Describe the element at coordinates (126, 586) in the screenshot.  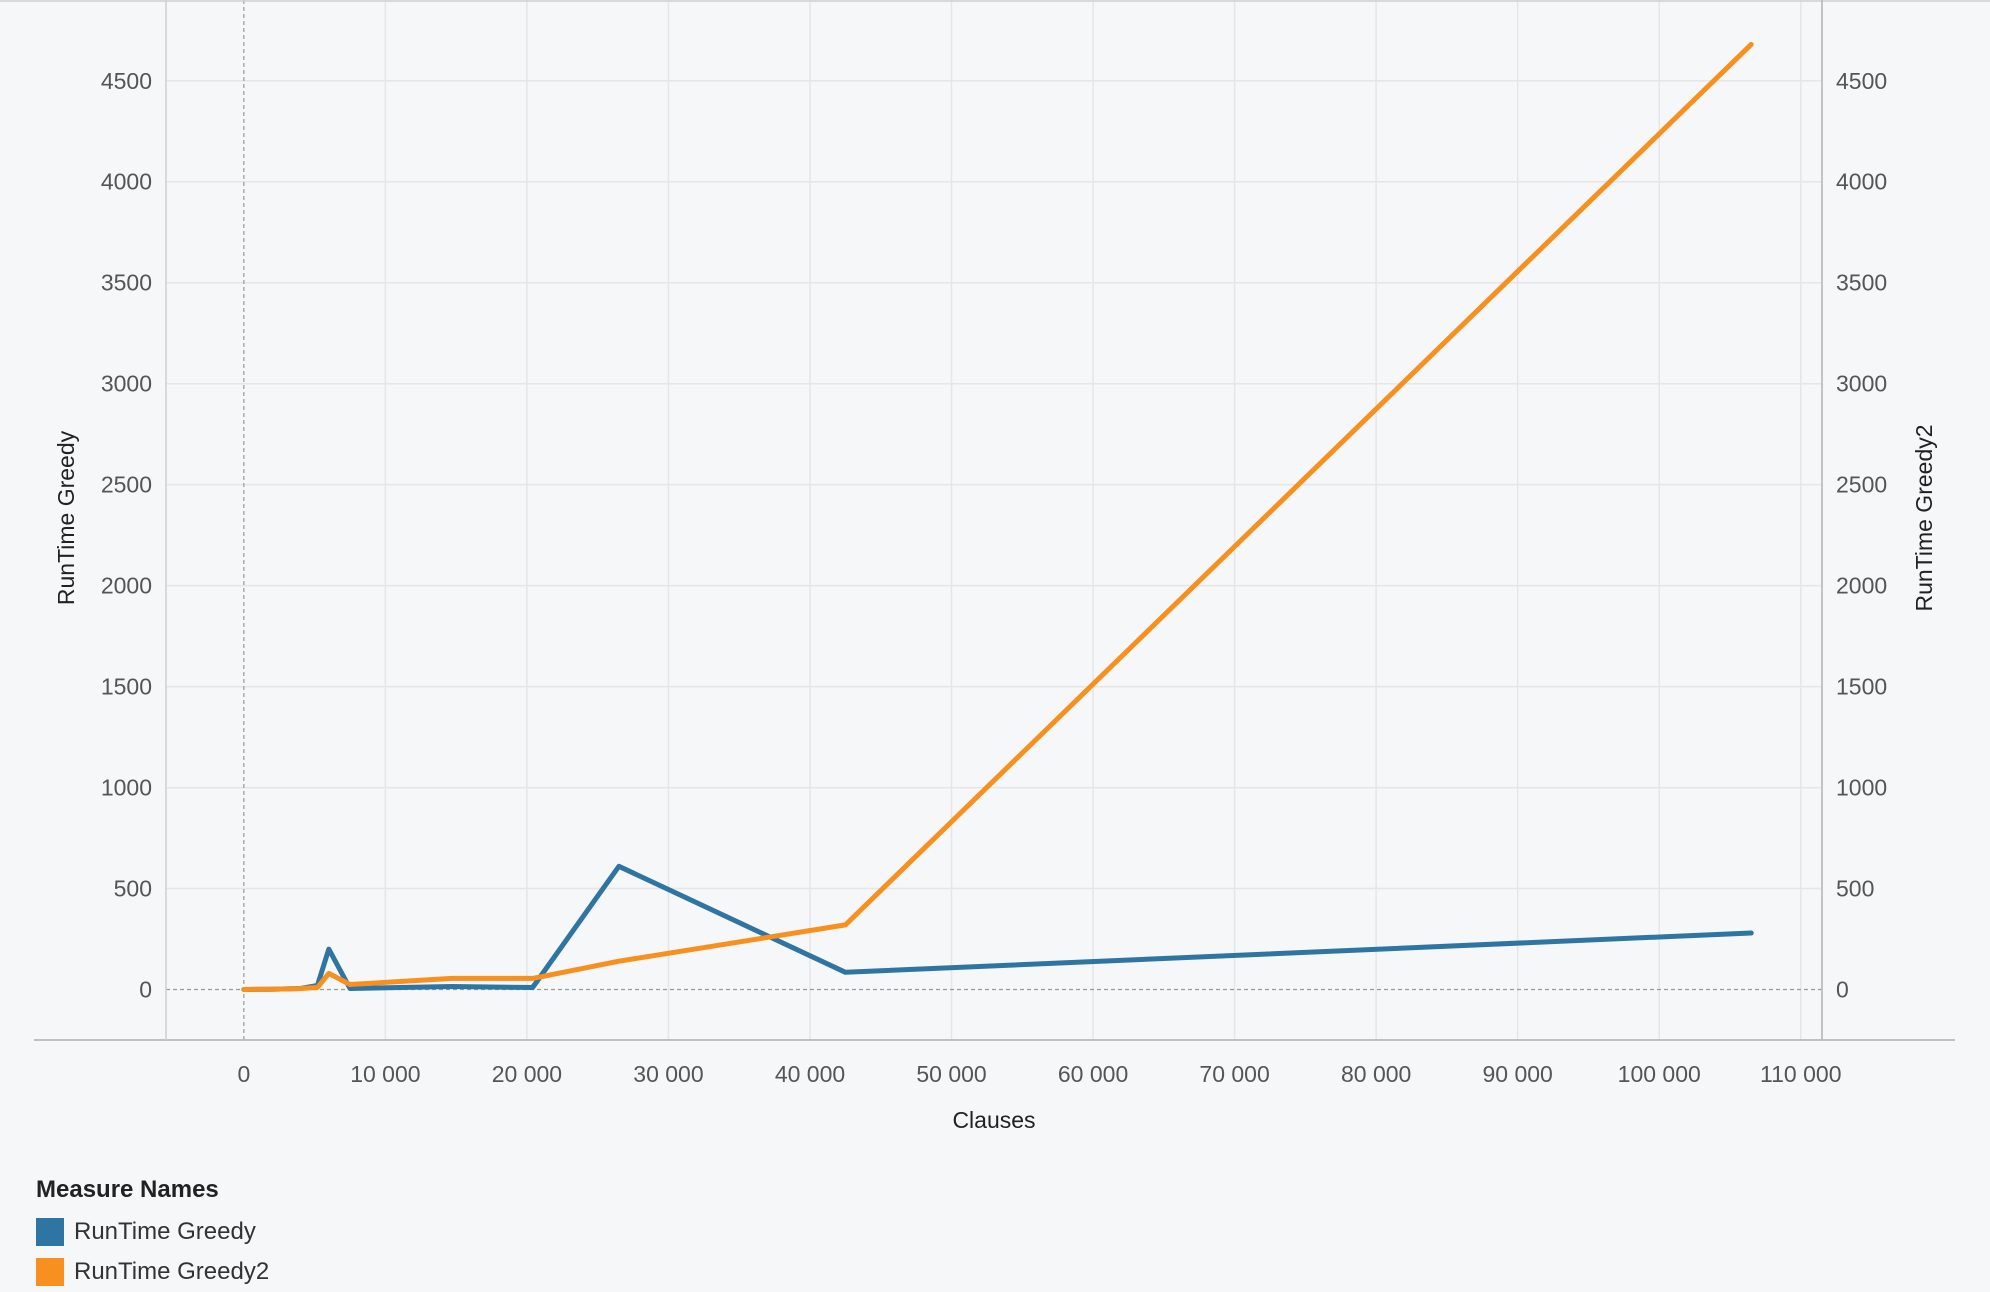
I see `y-tick-label: 2000` at that location.